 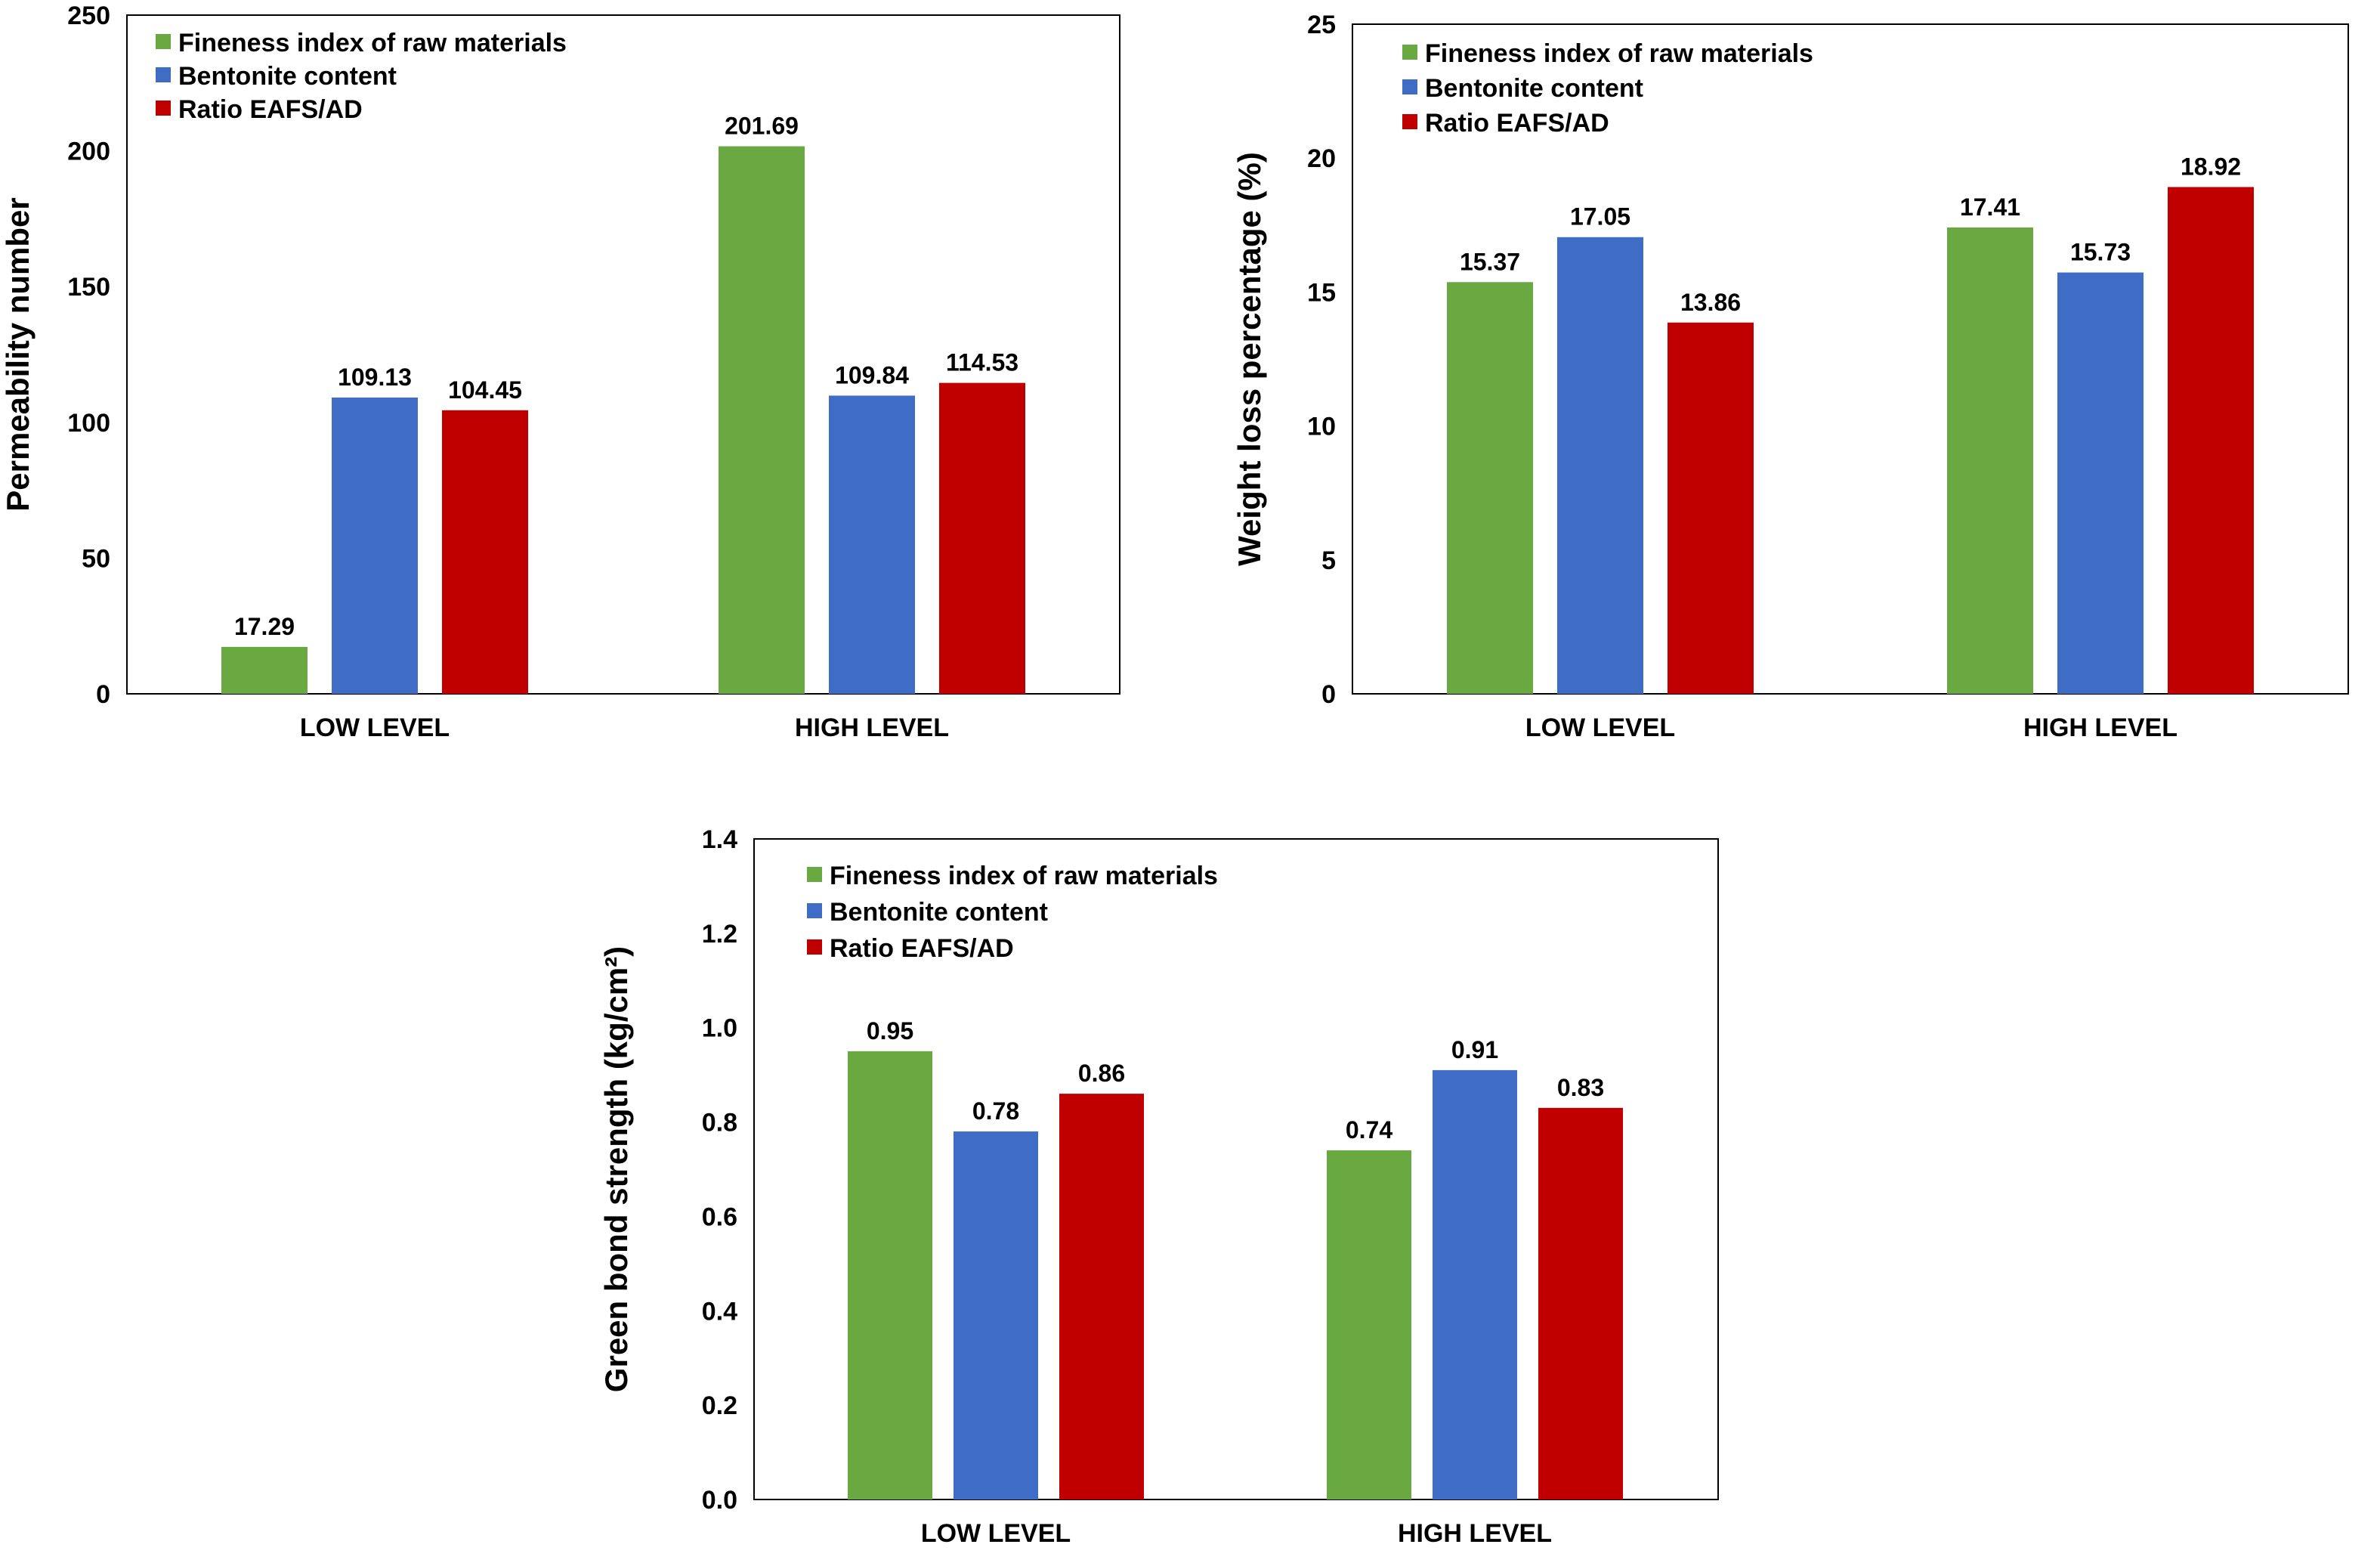 I want to click on data-label: 114.53, so click(x=982, y=362).